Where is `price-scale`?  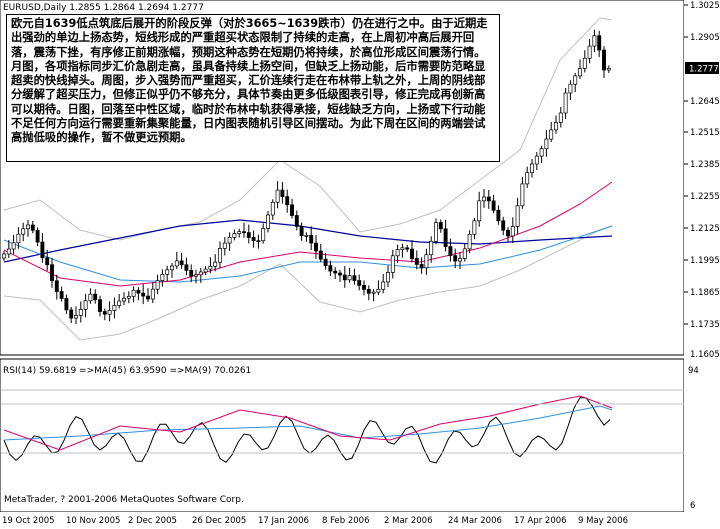 price-scale is located at coordinates (702, 256).